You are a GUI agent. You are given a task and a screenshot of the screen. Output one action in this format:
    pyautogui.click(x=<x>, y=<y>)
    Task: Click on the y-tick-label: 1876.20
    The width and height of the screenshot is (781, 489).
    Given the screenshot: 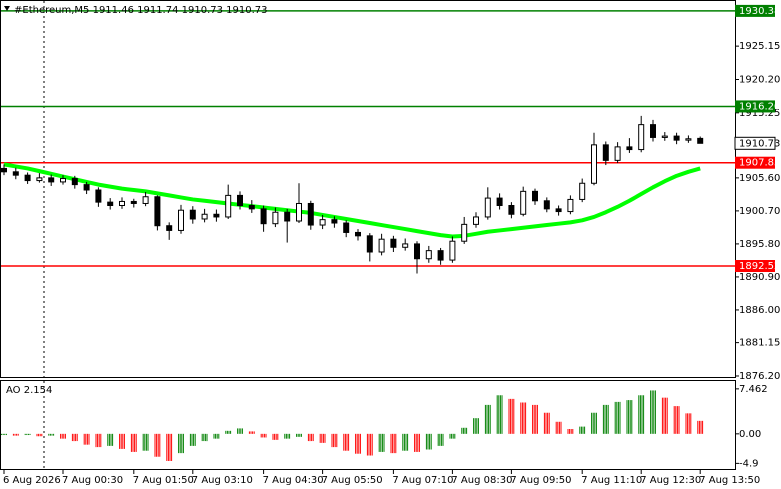 What is the action you would take?
    pyautogui.click(x=759, y=376)
    